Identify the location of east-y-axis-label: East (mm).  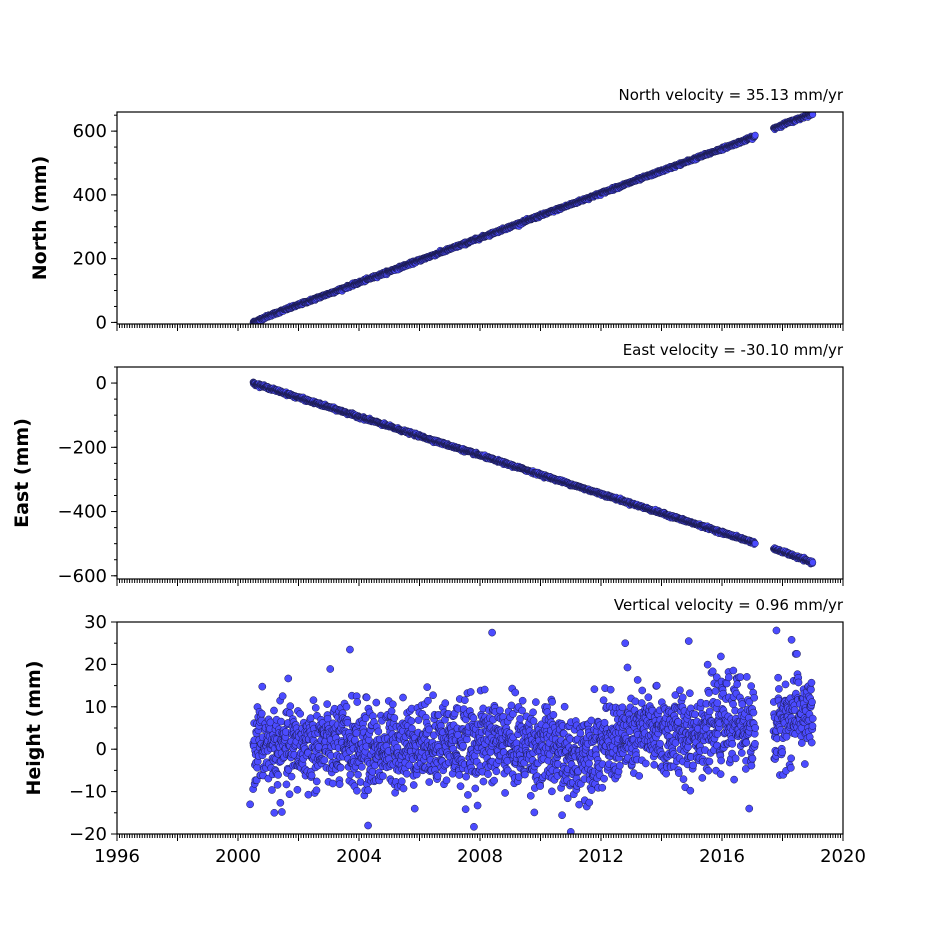
(22, 473).